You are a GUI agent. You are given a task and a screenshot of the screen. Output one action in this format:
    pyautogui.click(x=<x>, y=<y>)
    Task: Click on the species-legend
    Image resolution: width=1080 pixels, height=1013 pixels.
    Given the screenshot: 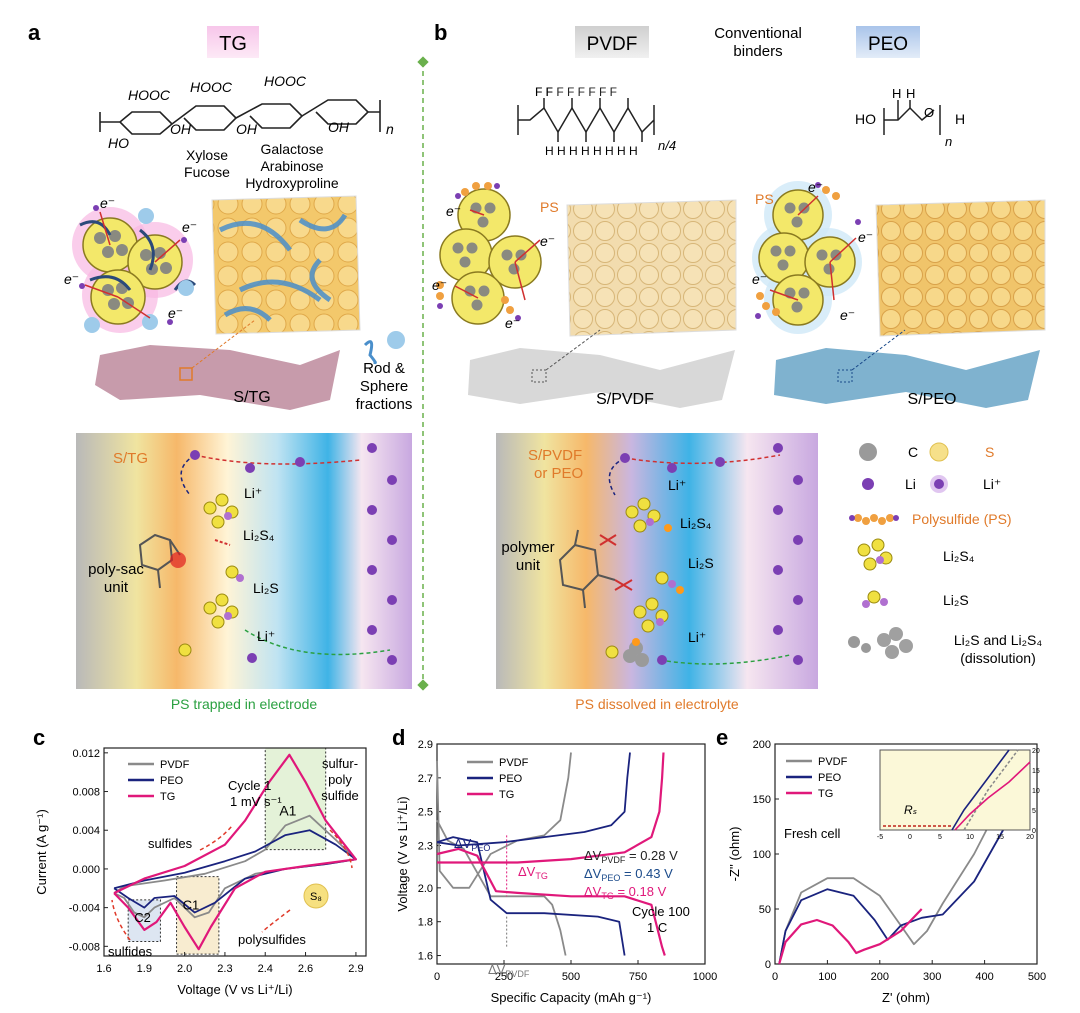 What is the action you would take?
    pyautogui.click(x=898, y=550)
    